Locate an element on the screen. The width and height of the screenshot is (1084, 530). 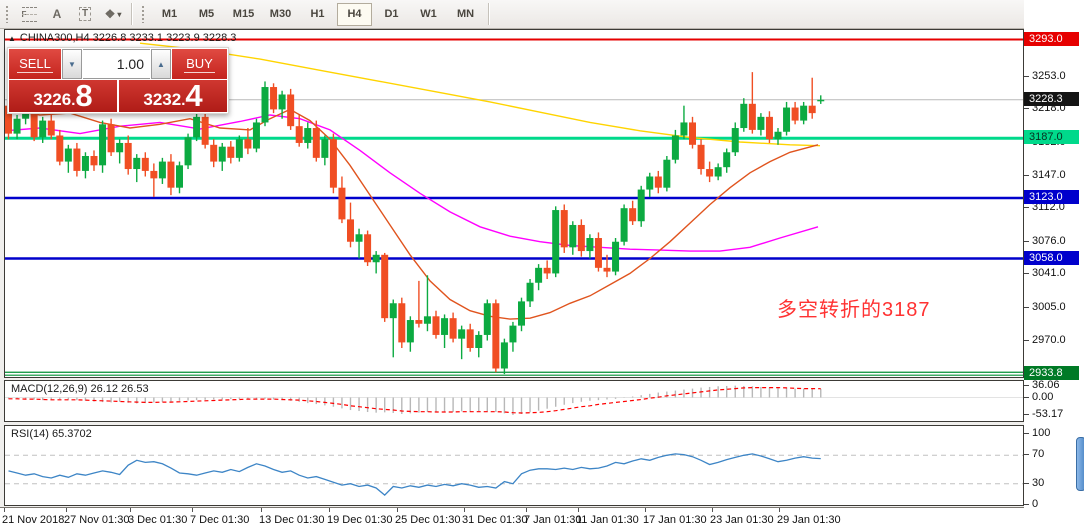
collapse-arrow-icon: ▲ is located at coordinates (12, 38).